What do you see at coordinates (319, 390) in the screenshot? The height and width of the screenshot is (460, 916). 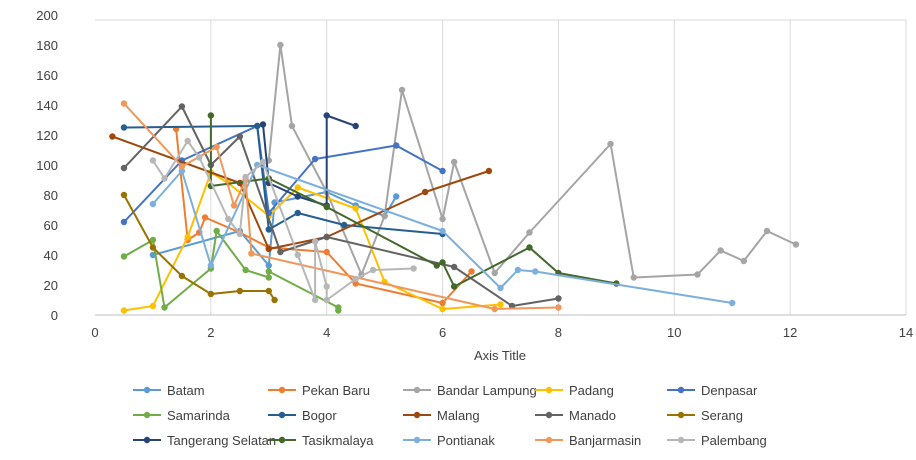 I see `legend-item: Pekan Baru` at bounding box center [319, 390].